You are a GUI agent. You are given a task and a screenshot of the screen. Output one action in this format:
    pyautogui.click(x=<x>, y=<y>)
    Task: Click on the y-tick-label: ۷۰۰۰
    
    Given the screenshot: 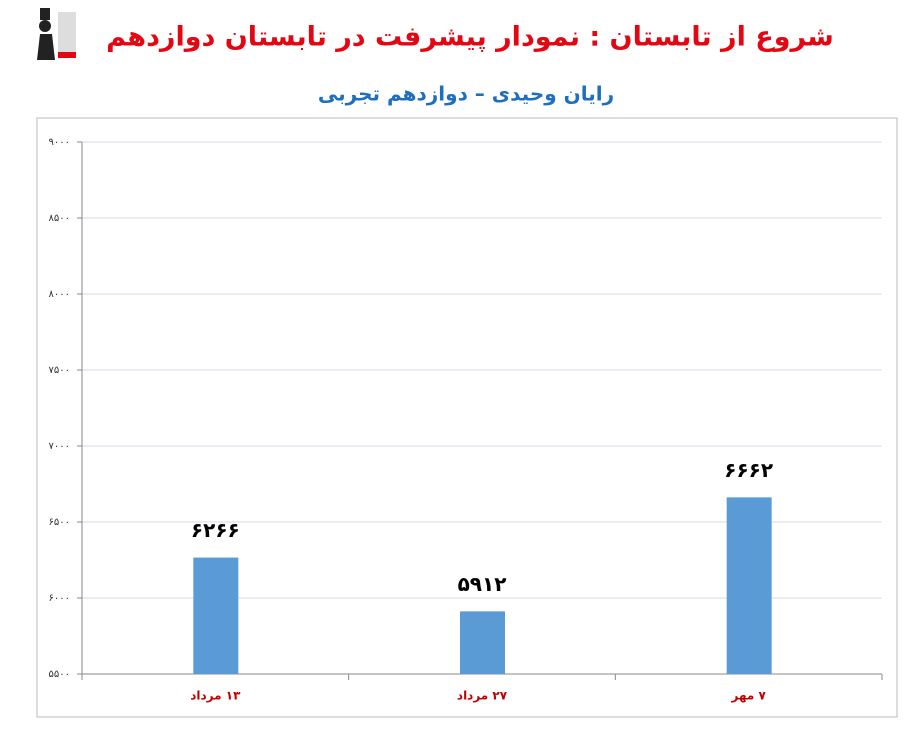 What is the action you would take?
    pyautogui.click(x=59, y=446)
    